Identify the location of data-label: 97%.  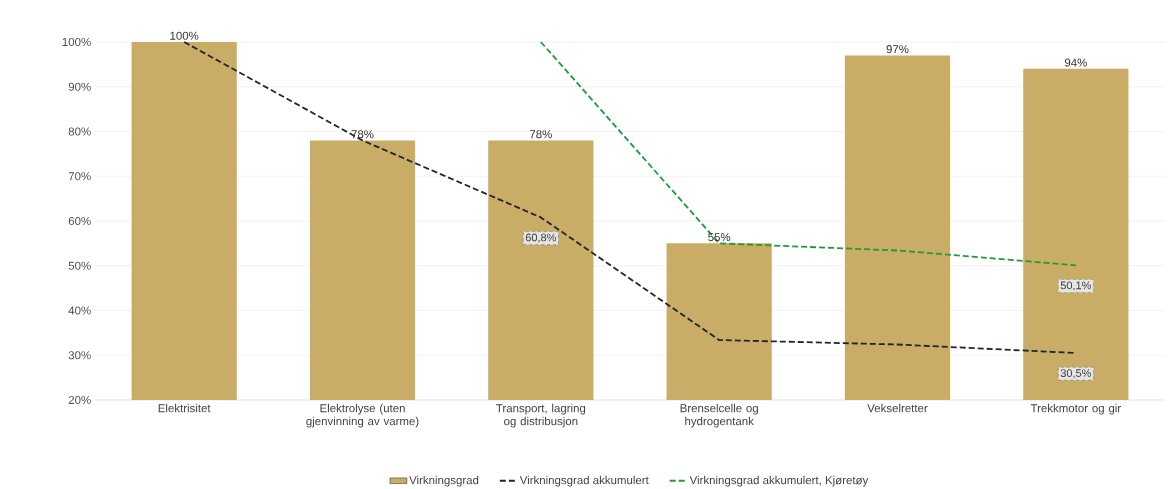
(897, 49).